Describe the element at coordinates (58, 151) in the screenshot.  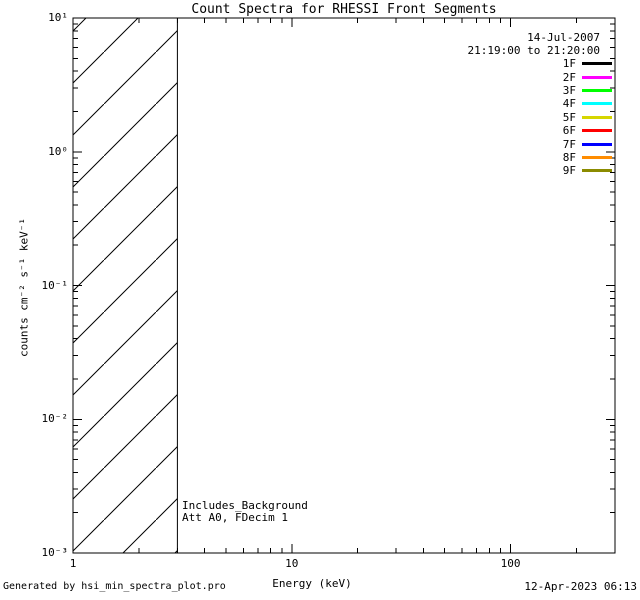
I see `y-tick-label: 10⁰` at that location.